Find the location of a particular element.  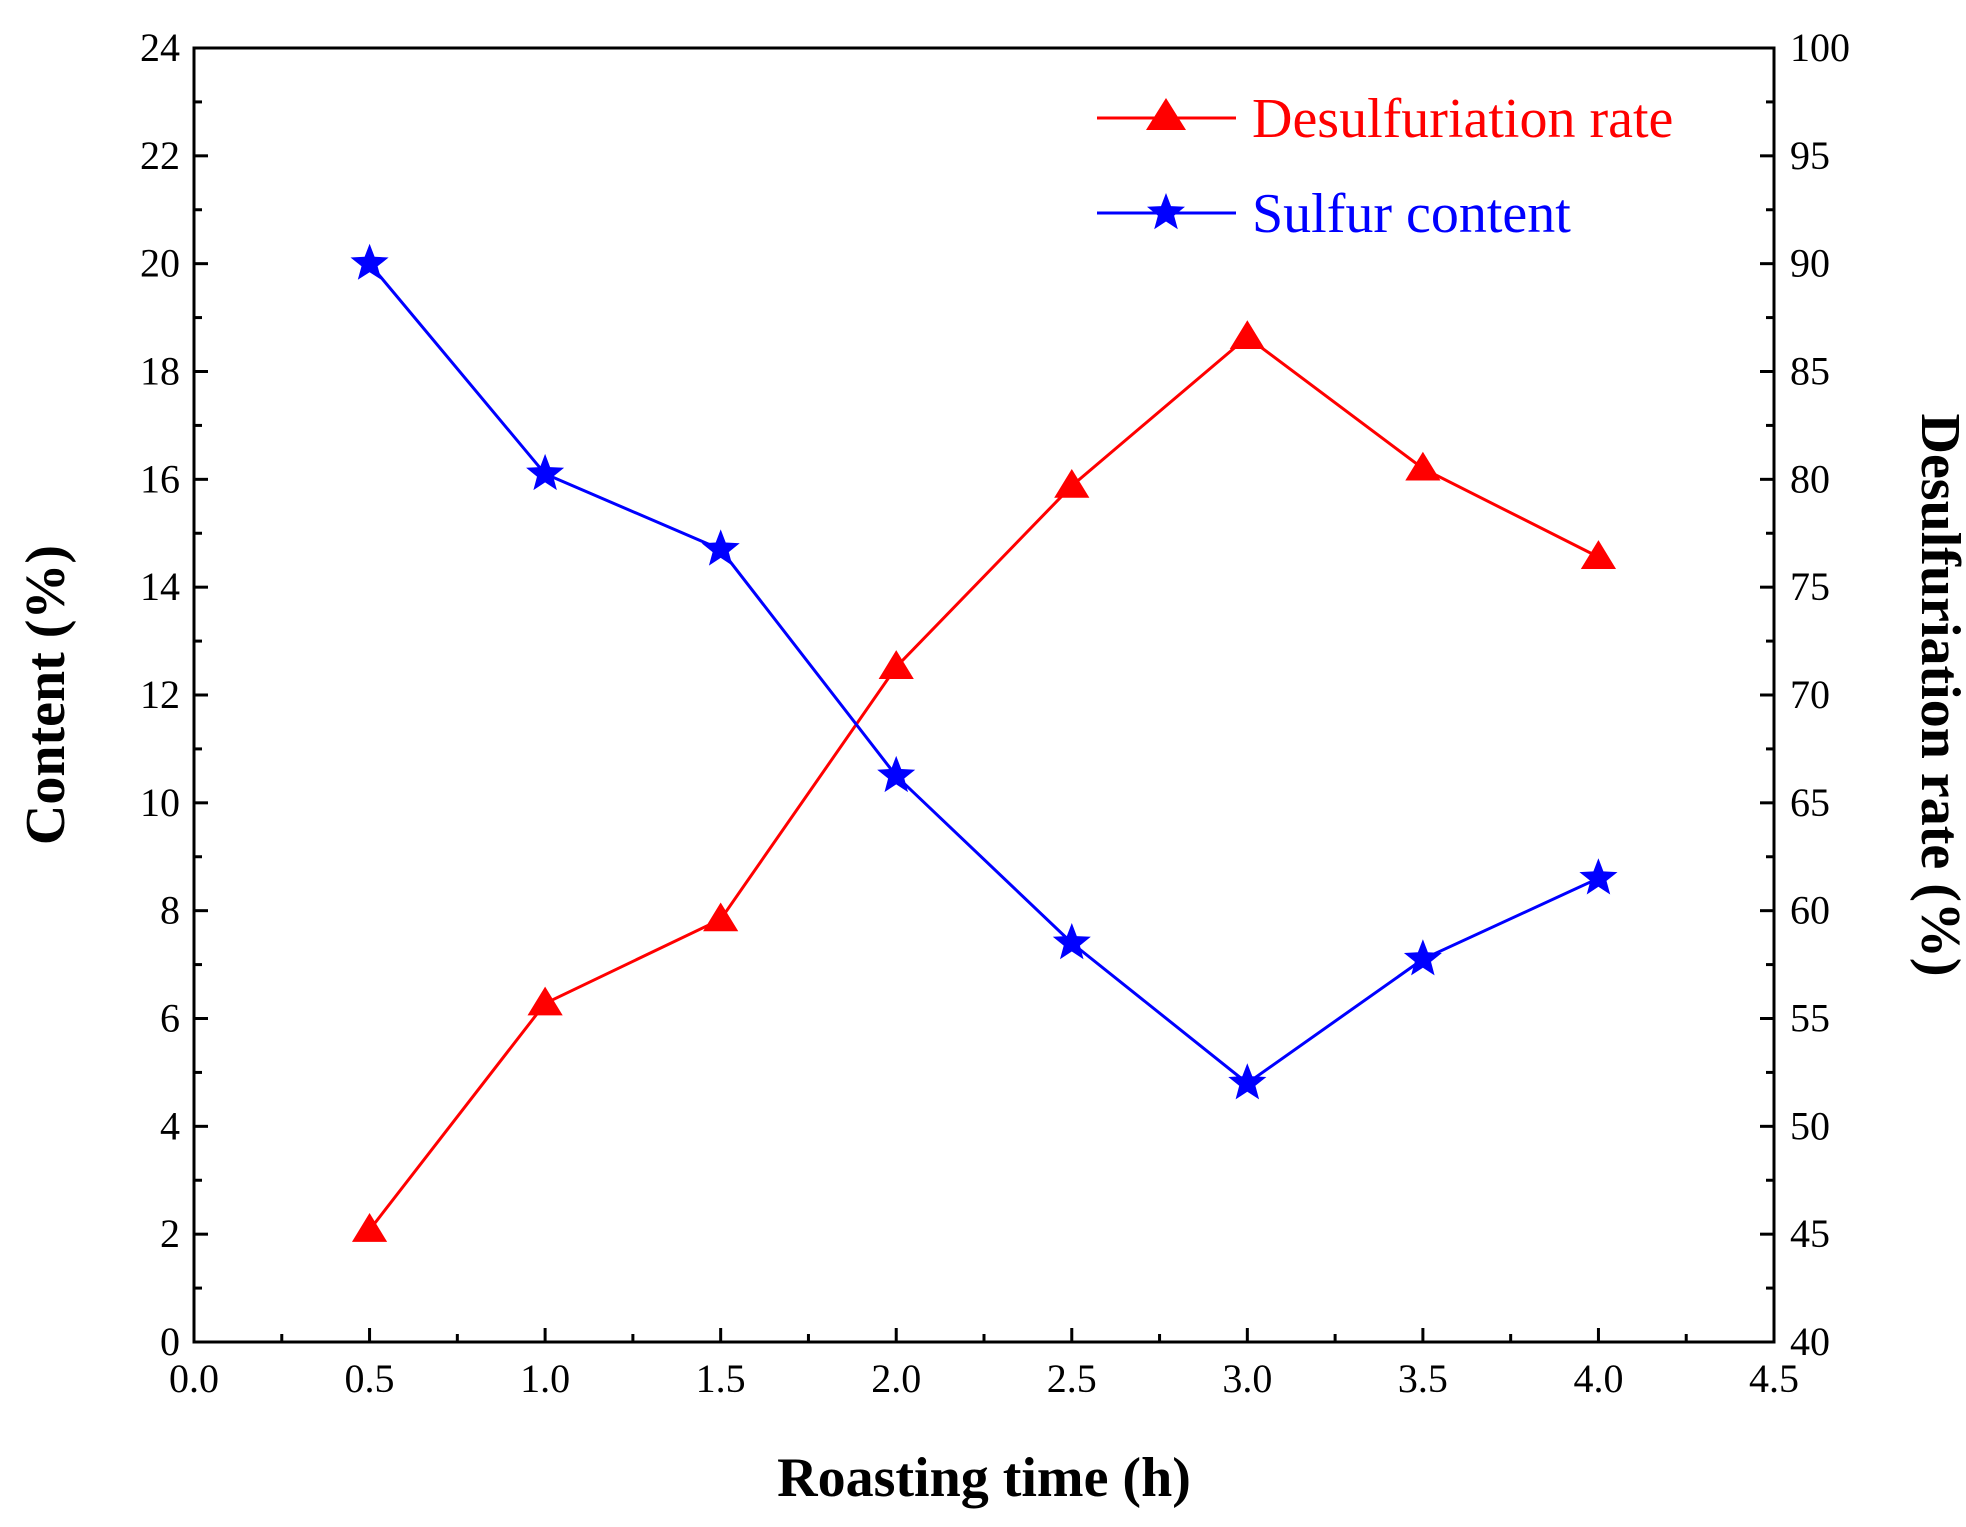

legend-marker-star-icon is located at coordinates (1166, 211).